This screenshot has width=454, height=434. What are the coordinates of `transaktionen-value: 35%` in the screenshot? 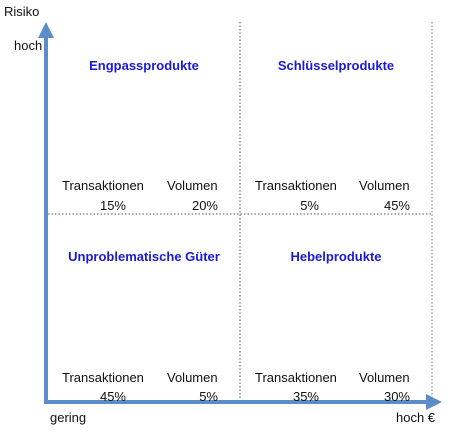 It's located at (305, 396).